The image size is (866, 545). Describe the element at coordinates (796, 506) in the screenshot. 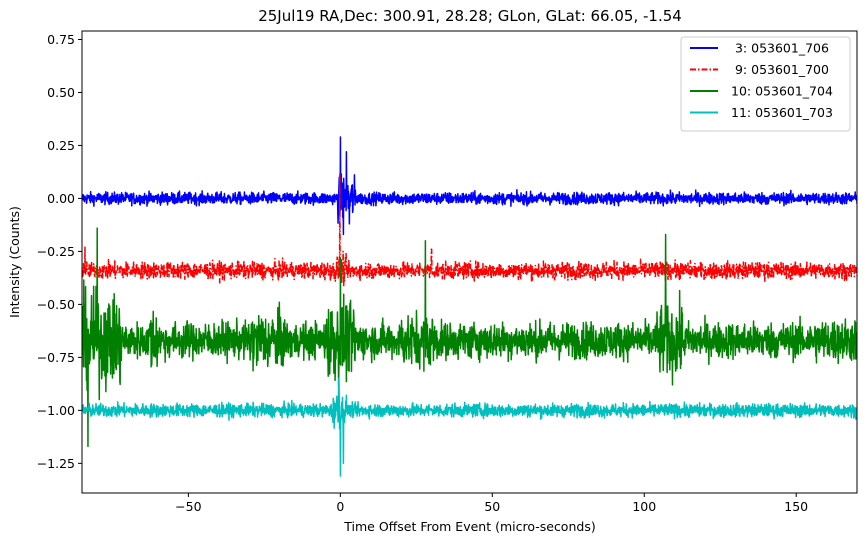

I see `x-tick-label: 150` at that location.